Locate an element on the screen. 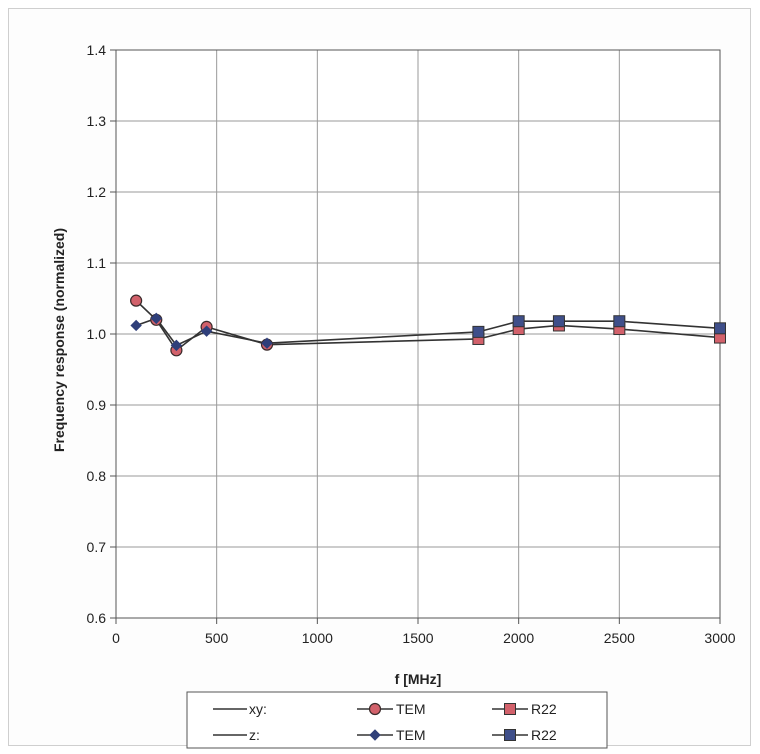  y-tick-label: 1.0 is located at coordinates (97, 334).